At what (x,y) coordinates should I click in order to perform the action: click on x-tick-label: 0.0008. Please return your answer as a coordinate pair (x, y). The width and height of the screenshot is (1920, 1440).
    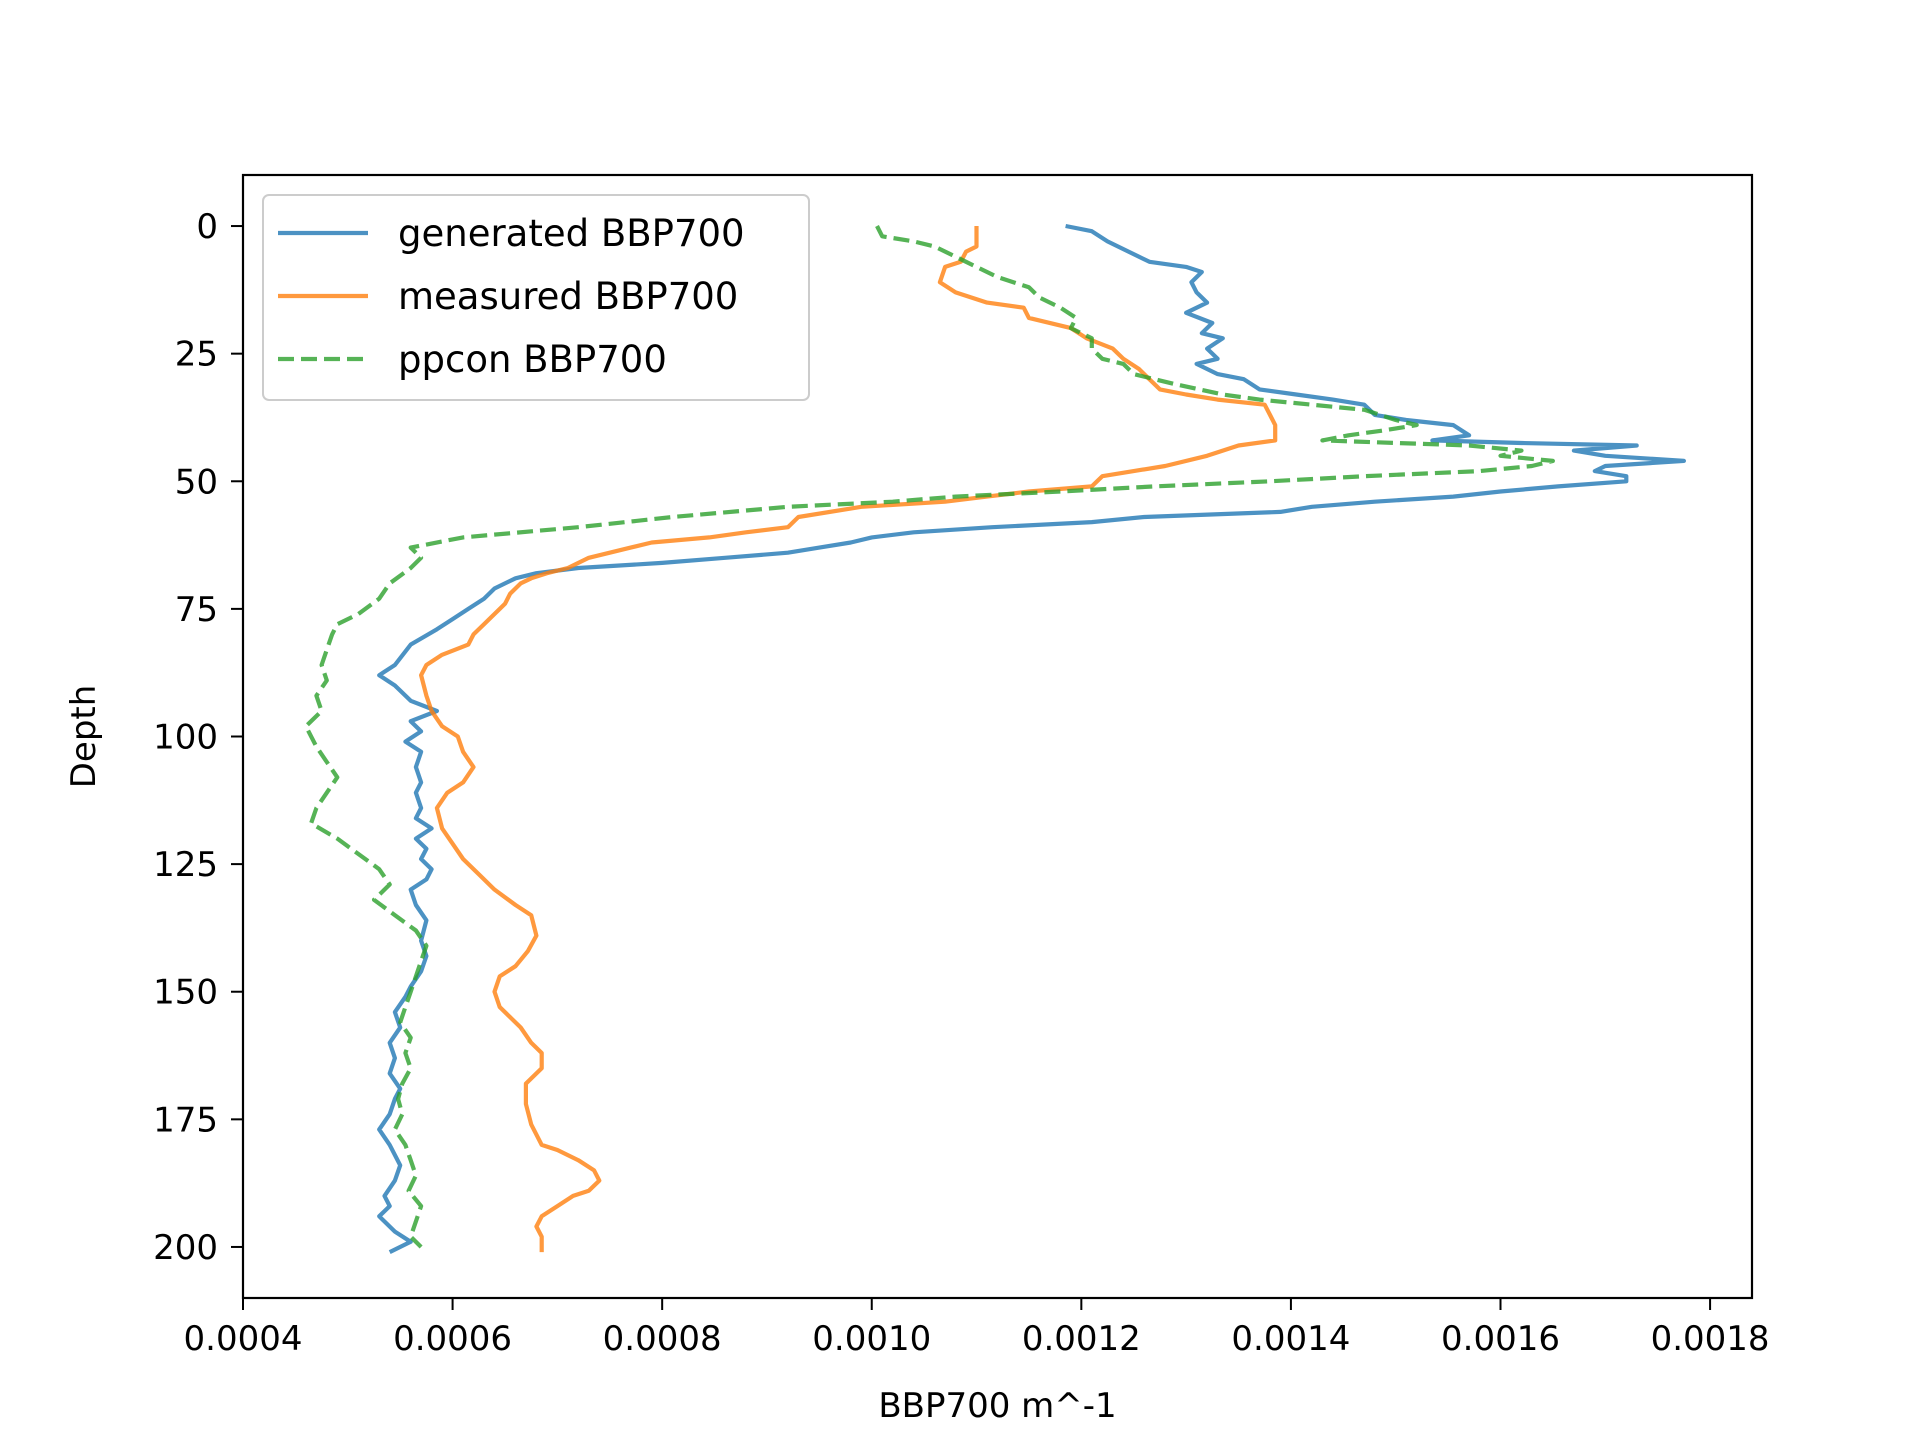
    Looking at the image, I should click on (662, 1339).